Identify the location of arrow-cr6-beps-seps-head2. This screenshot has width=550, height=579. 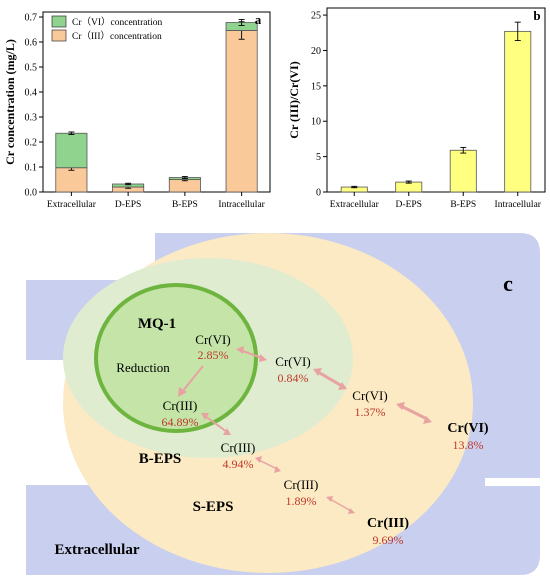
(342, 386).